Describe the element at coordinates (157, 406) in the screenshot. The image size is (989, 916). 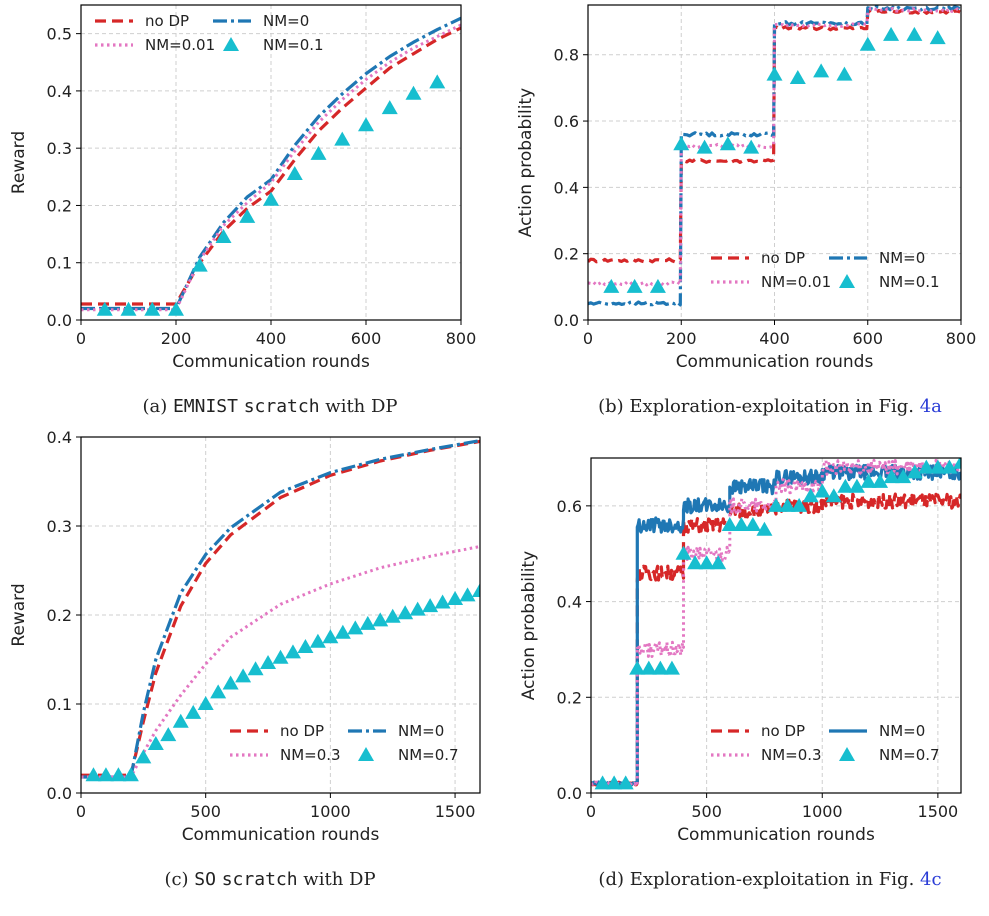
I see `caption-part: (a)` at that location.